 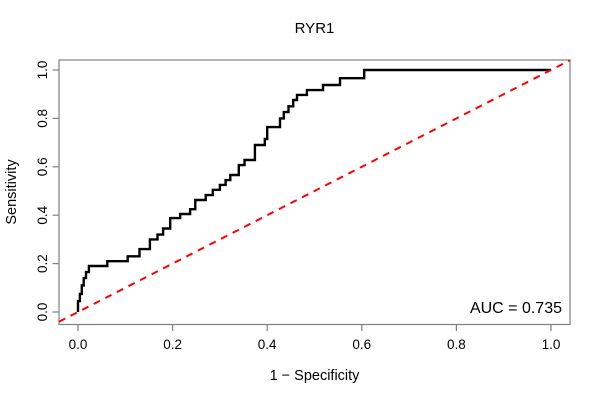 I want to click on y-axis-label: Sensitivity, so click(x=12, y=192).